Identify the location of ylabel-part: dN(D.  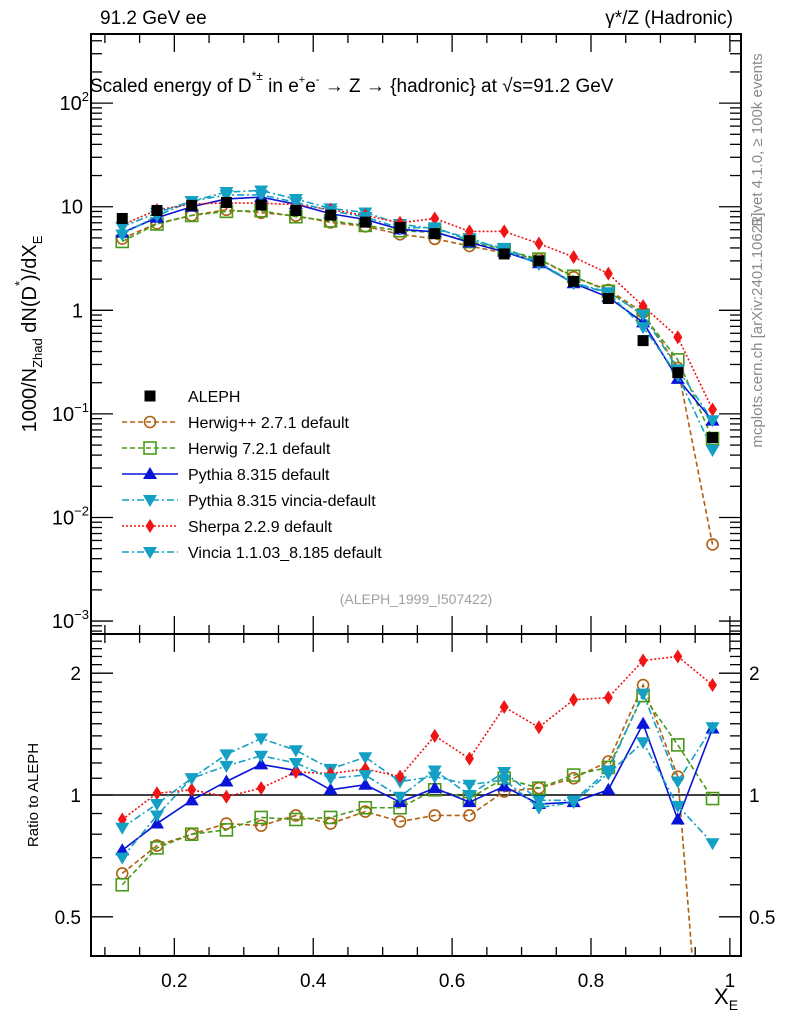
(30, 312).